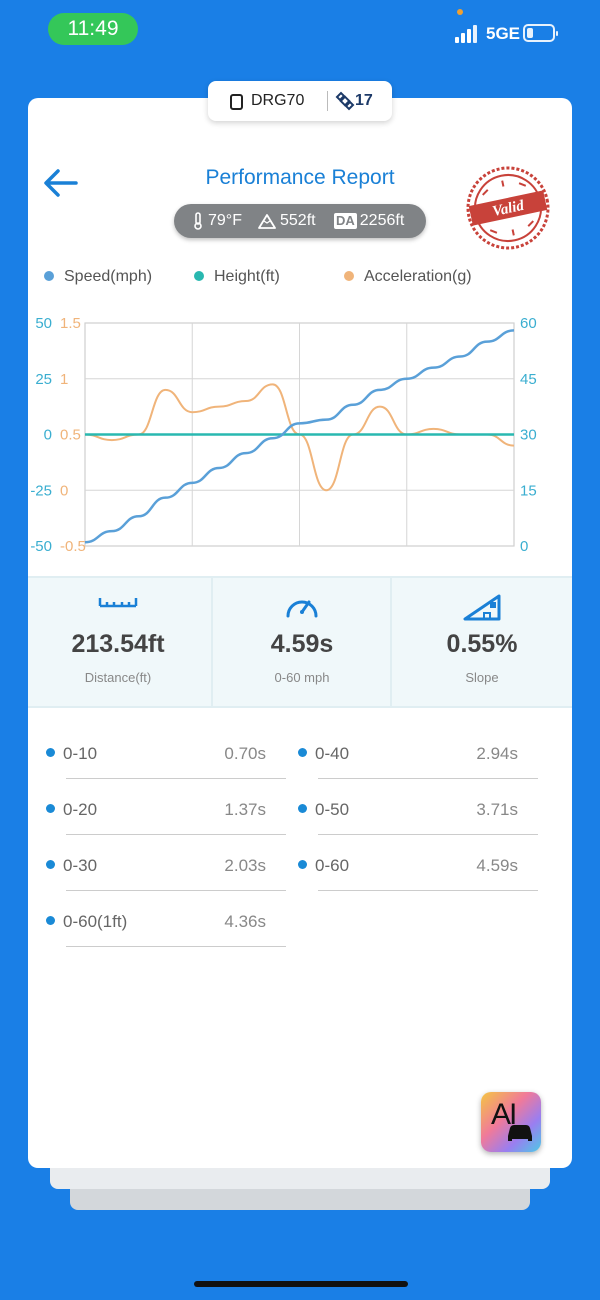 The image size is (600, 1300). Describe the element at coordinates (225, 220) in the screenshot. I see `temperature: 79°F` at that location.